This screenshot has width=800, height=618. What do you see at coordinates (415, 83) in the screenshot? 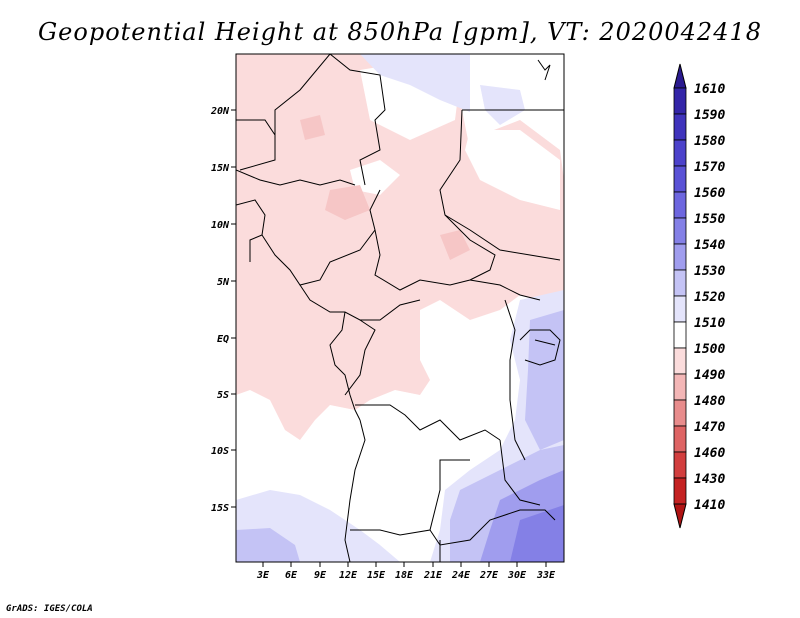
I see `shading-blue-north` at bounding box center [415, 83].